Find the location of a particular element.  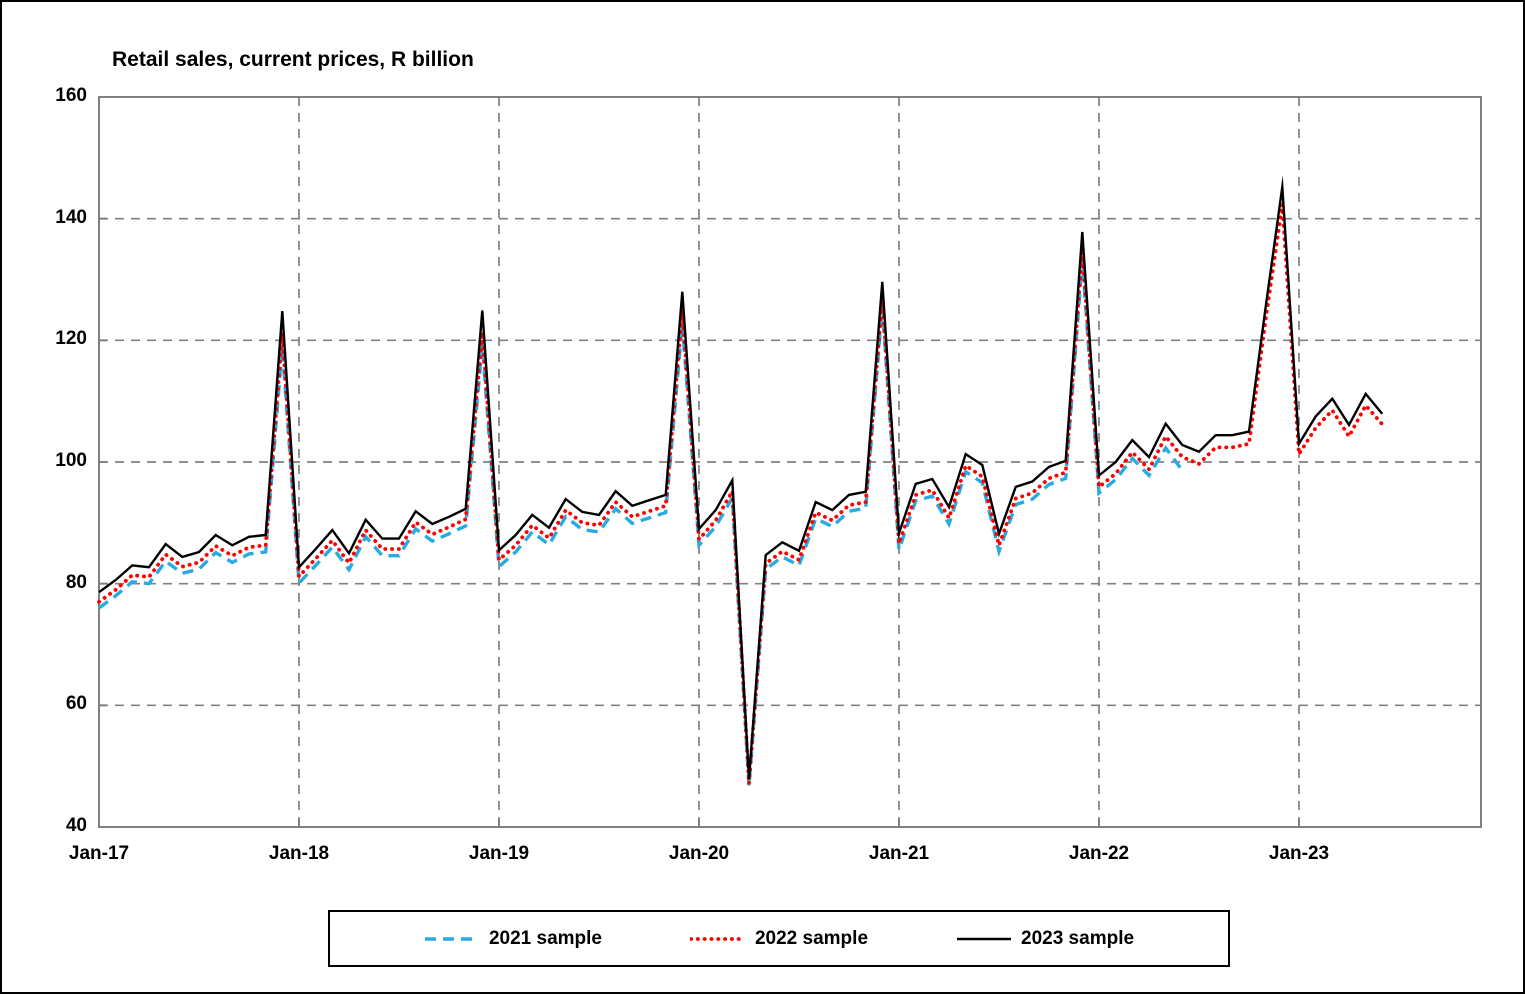

legend-item-2021-sample: 2021 sample is located at coordinates (513, 939).